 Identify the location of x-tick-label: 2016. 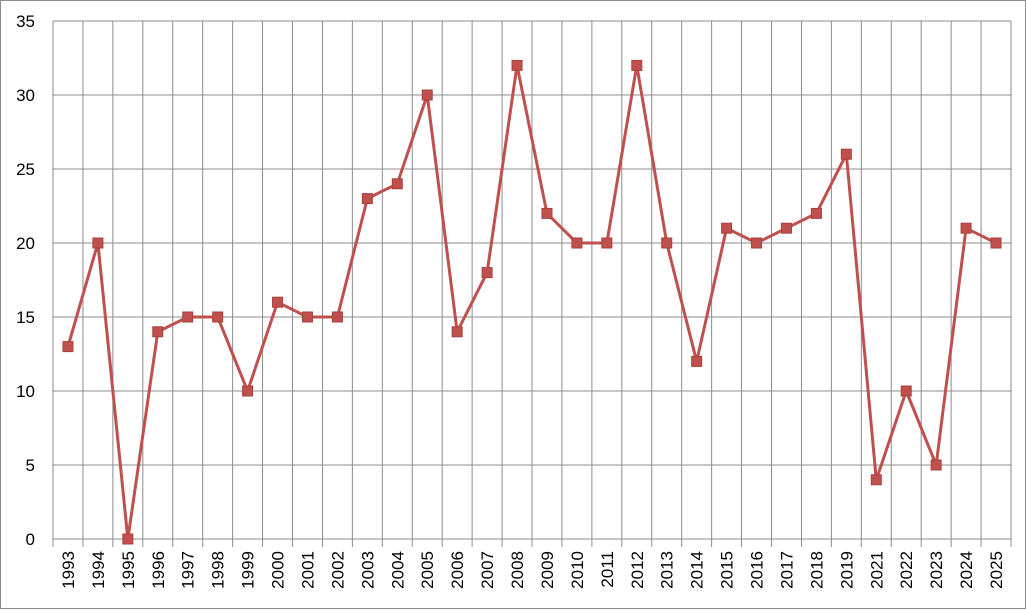
(757, 570).